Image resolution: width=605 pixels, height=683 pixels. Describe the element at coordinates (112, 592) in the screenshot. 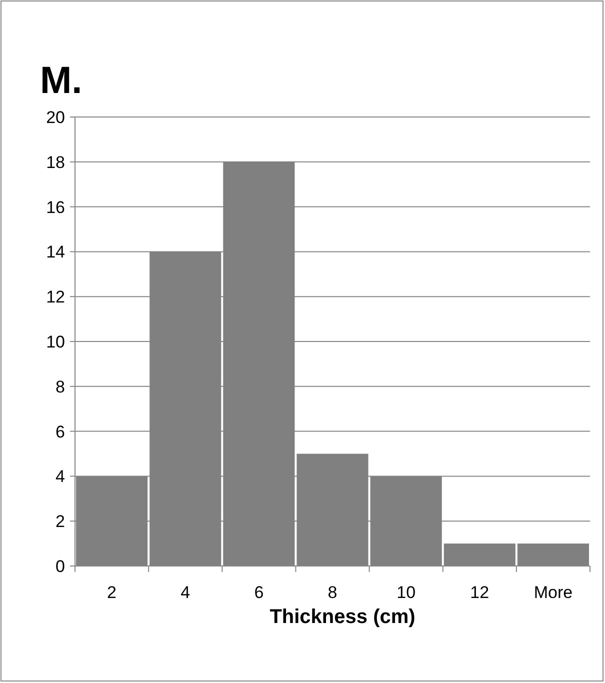

I see `x-tick-label: 2` at that location.